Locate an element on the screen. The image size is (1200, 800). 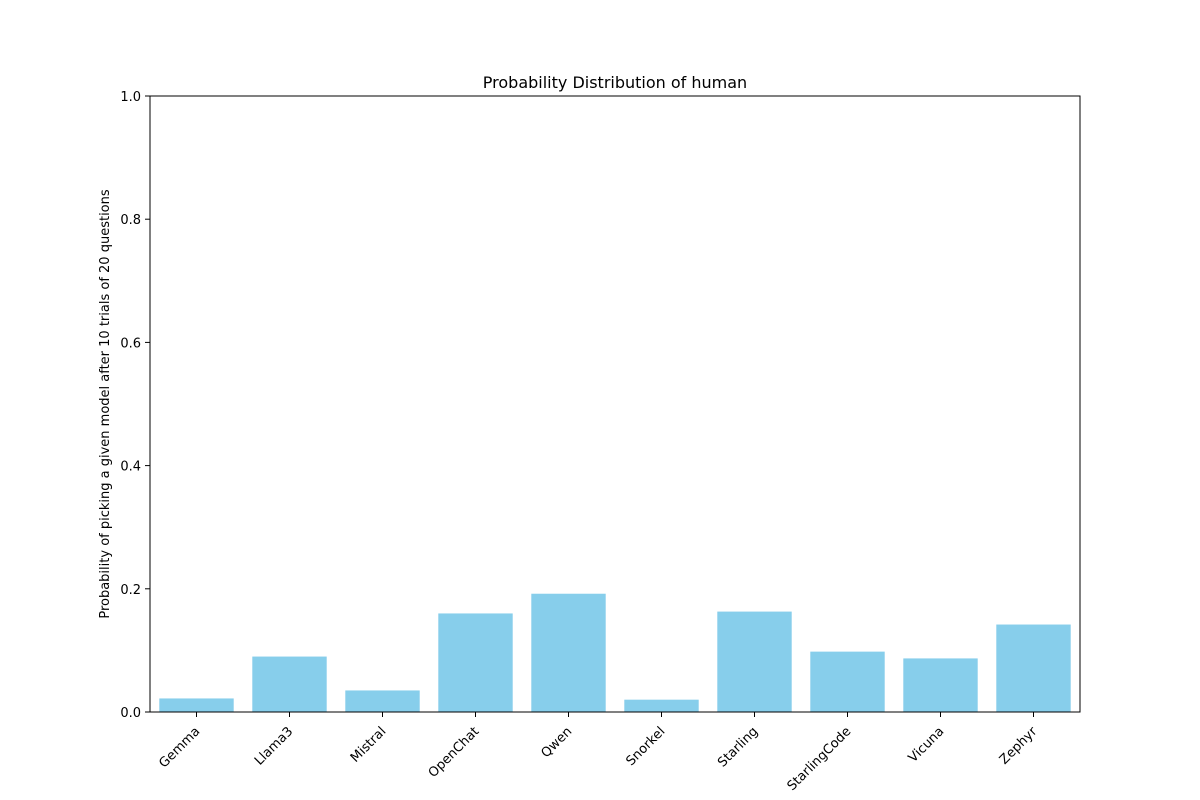
x-tick-label: Starling is located at coordinates (738, 747).